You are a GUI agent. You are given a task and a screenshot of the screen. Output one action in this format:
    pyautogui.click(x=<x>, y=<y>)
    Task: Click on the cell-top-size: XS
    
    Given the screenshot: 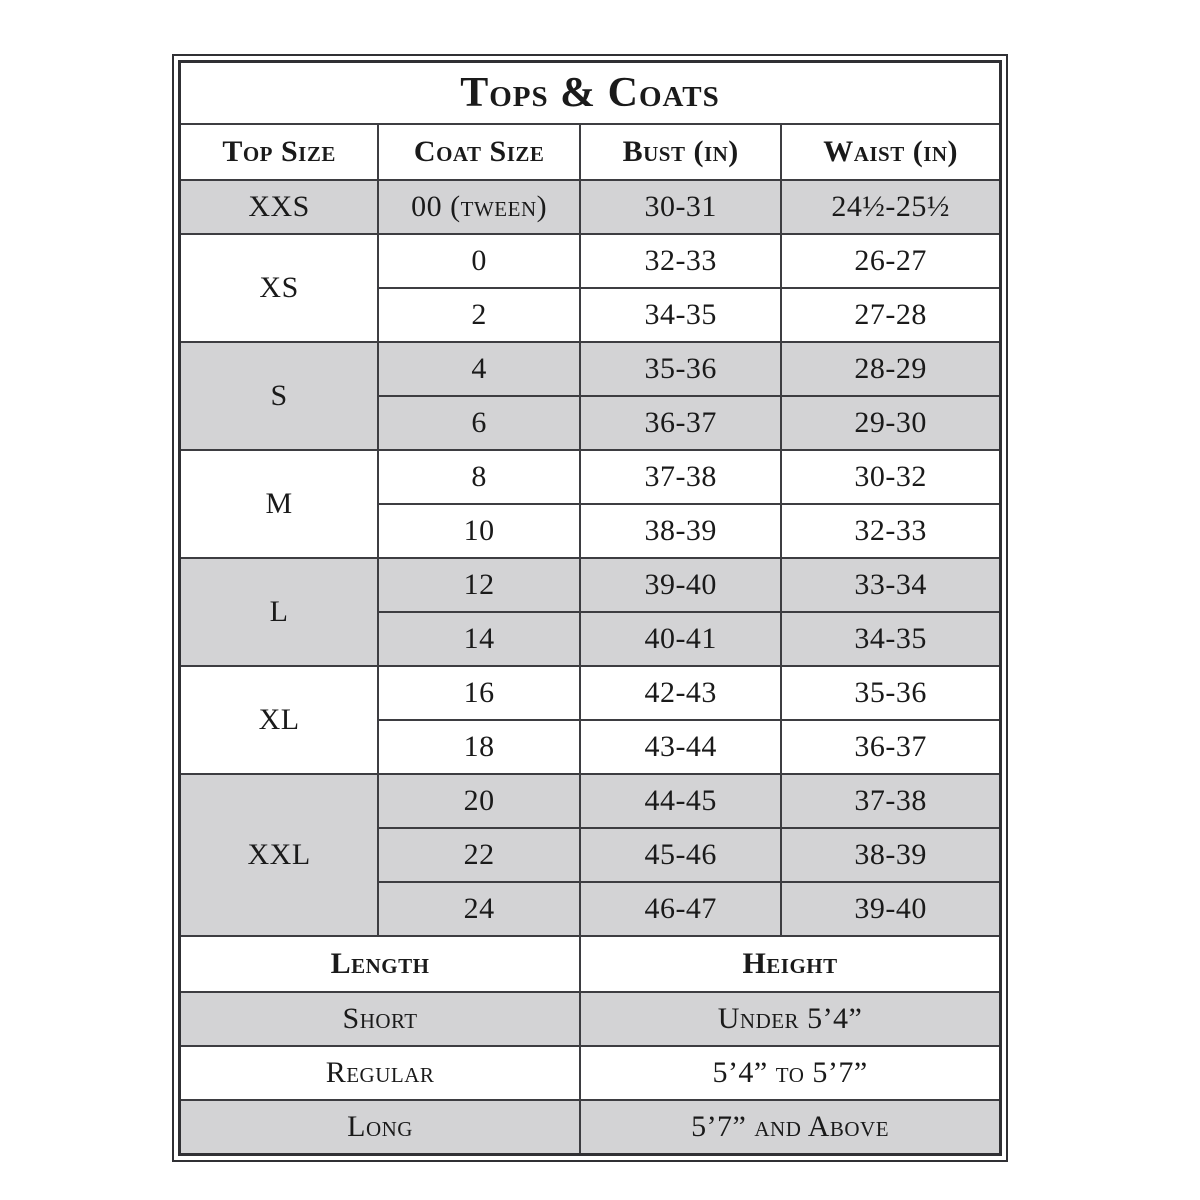 What is the action you would take?
    pyautogui.click(x=279, y=288)
    